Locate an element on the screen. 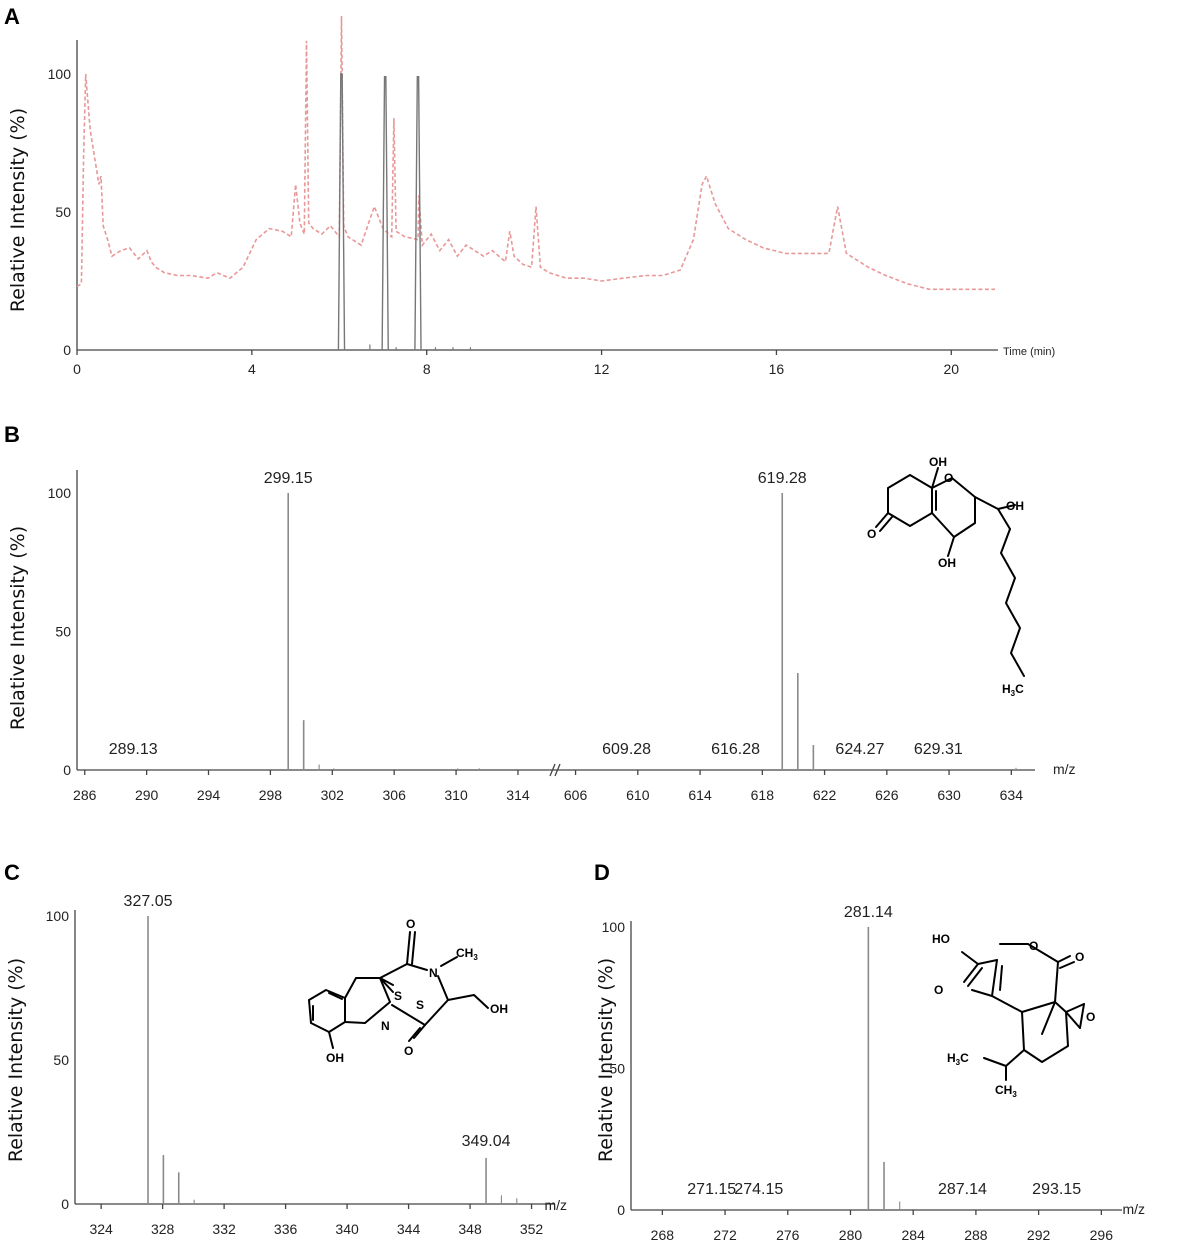  x-tick-label: 314 is located at coordinates (518, 795).